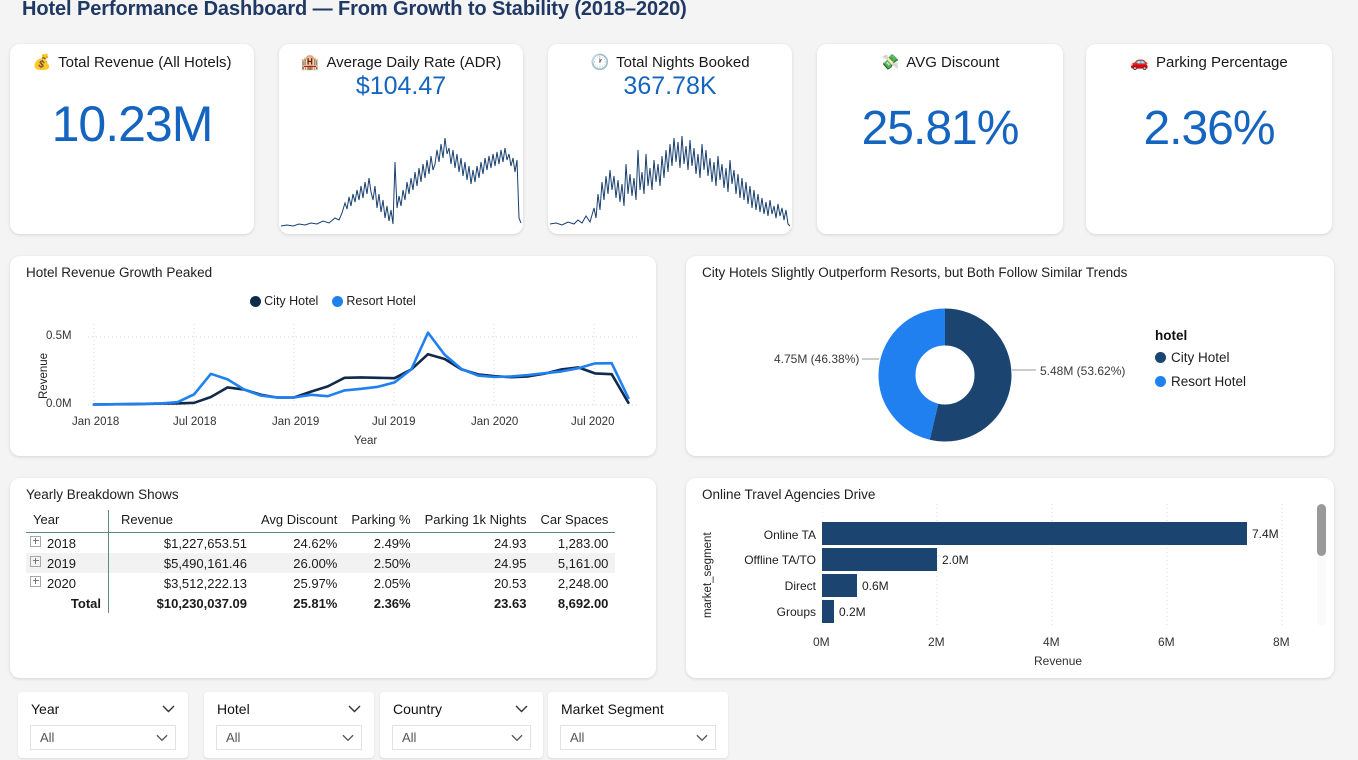 This screenshot has width=1358, height=760. Describe the element at coordinates (475, 519) in the screenshot. I see `column-header-parking-1k-nights: Parking 1k Nights` at that location.